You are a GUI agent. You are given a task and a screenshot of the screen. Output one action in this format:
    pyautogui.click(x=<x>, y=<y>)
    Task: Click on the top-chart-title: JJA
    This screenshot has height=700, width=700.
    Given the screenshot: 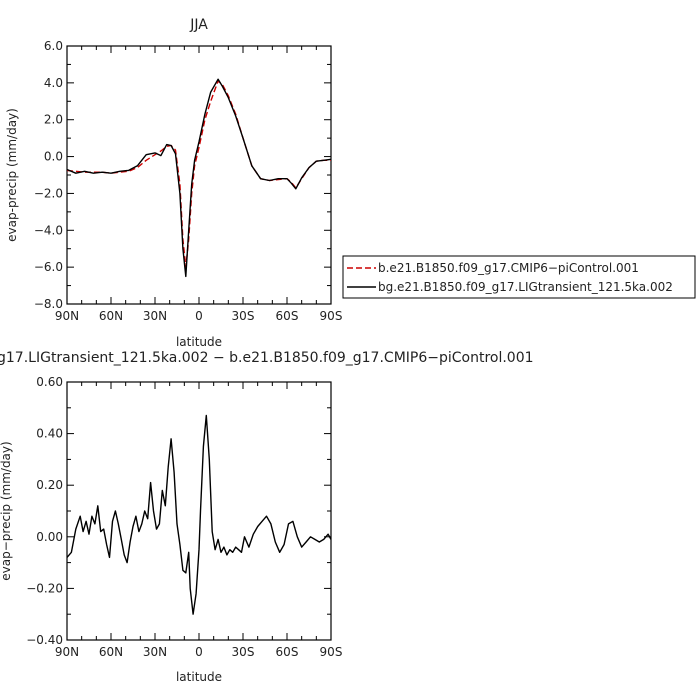 What is the action you would take?
    pyautogui.click(x=198, y=25)
    